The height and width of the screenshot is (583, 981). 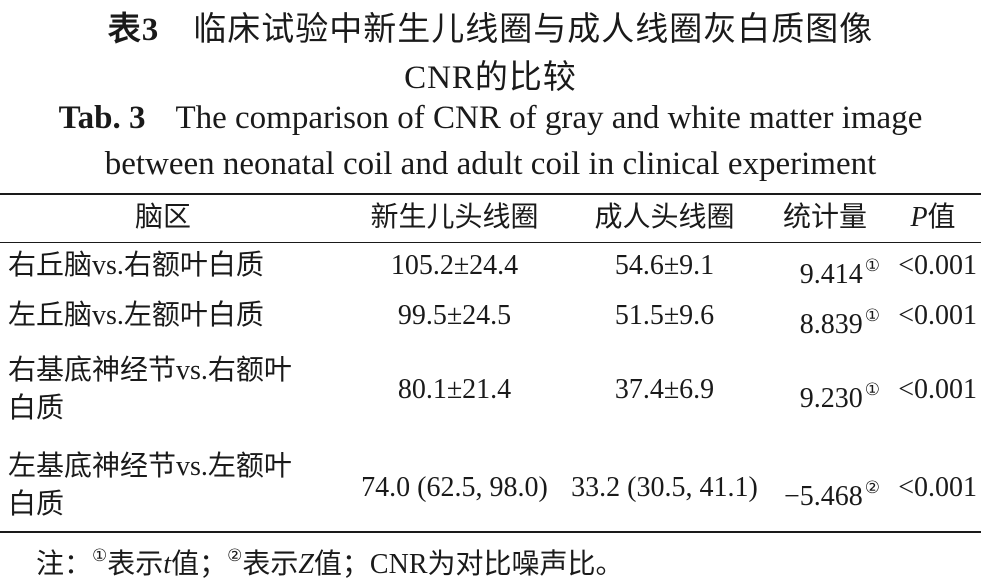 I want to click on table-title-cn-line1: 表3 临床试验中新生儿线圈与成人线圈灰白质图像, so click(x=490, y=26).